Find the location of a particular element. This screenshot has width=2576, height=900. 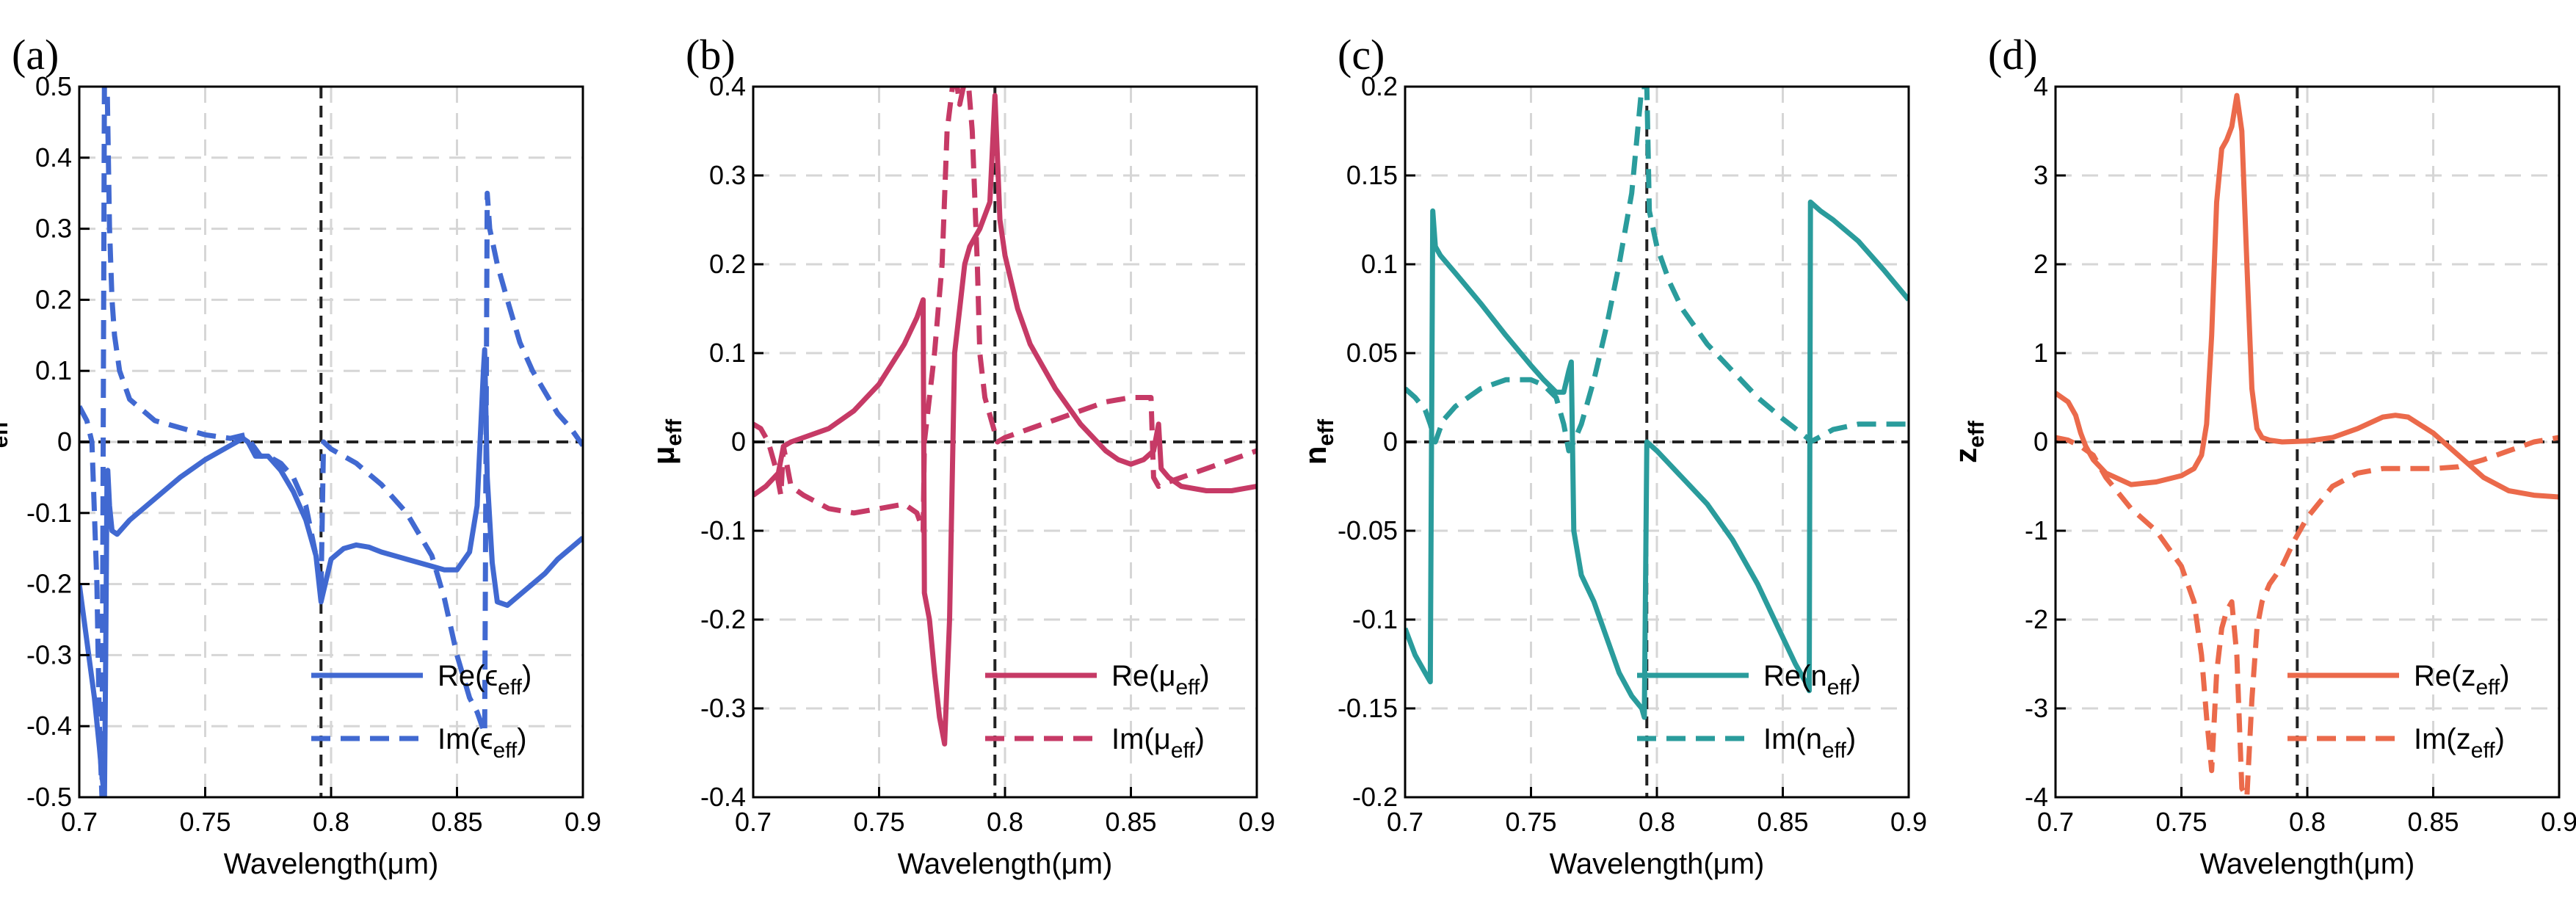

y-tick-label: -3 is located at coordinates (2037, 708).